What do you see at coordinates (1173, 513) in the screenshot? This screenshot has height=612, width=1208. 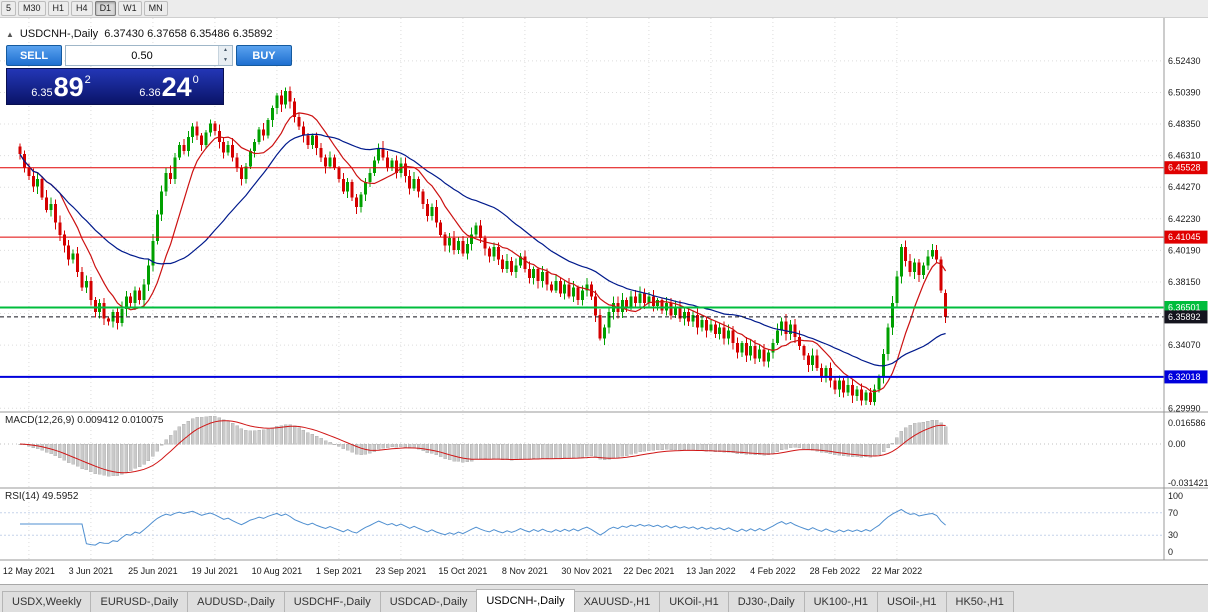 I see `svg-text: 70` at bounding box center [1173, 513].